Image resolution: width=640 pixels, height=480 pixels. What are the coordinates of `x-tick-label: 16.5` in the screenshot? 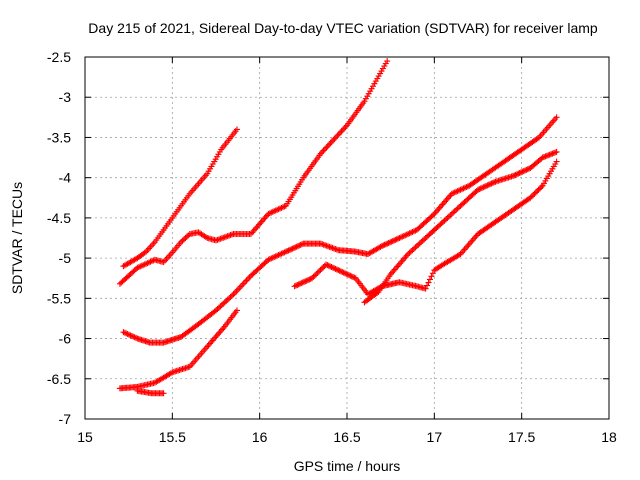 It's located at (346, 437).